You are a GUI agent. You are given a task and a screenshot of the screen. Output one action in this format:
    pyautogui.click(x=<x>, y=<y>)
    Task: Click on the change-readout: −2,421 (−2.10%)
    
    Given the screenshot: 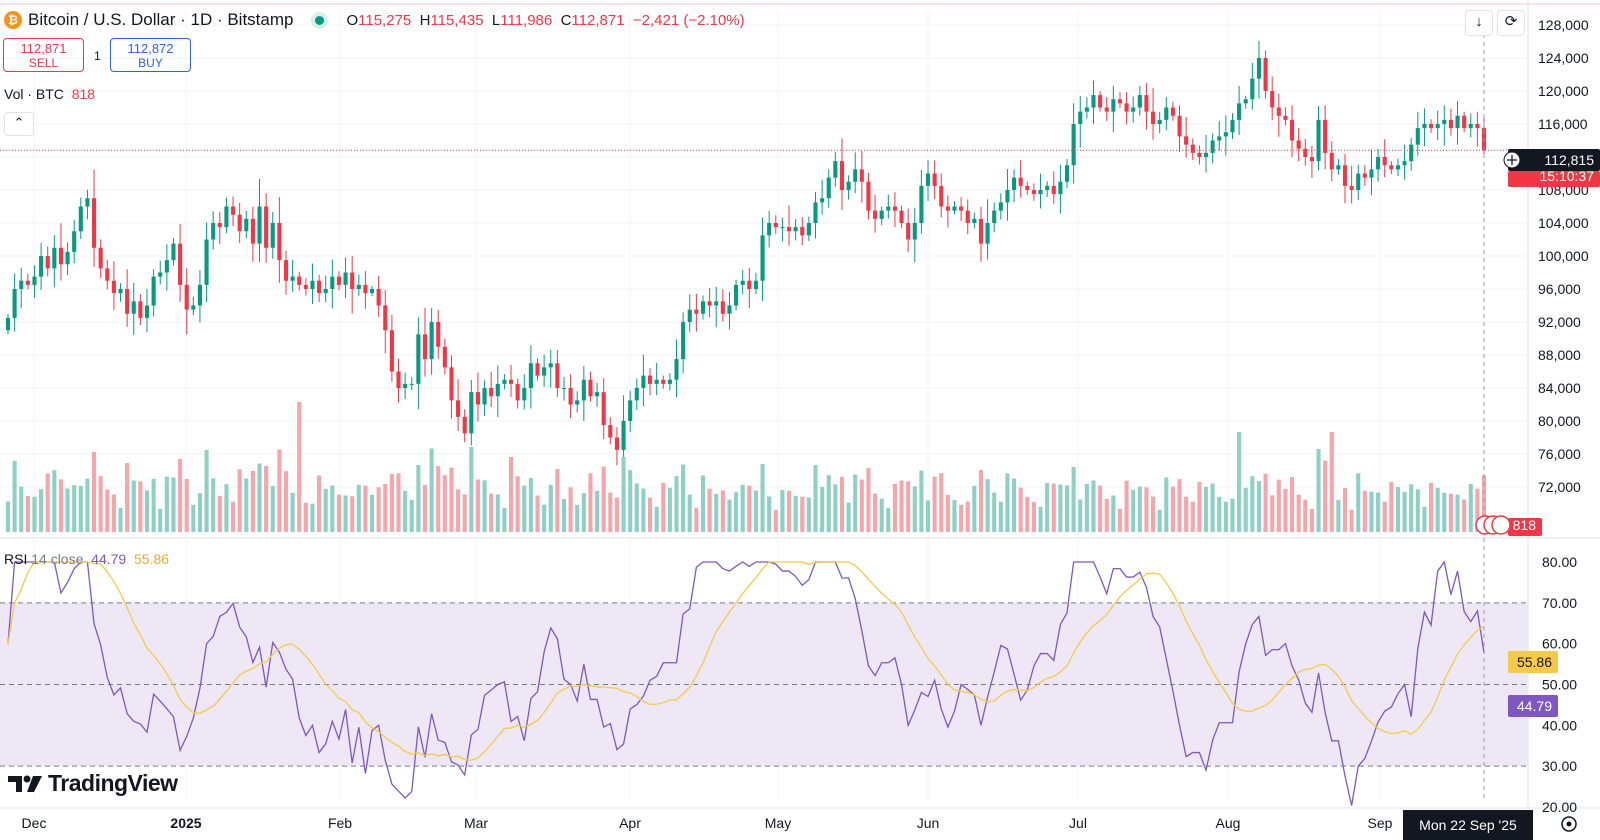 What is the action you would take?
    pyautogui.click(x=688, y=20)
    